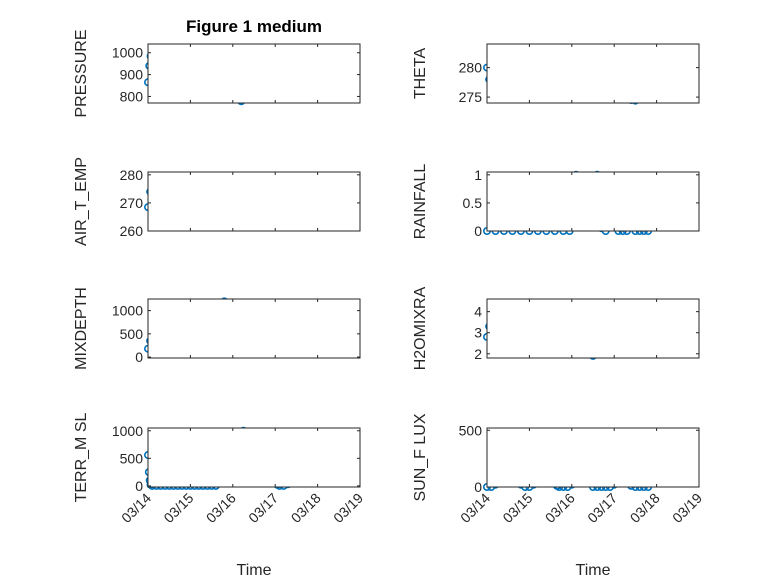 The width and height of the screenshot is (778, 583). Describe the element at coordinates (81, 328) in the screenshot. I see `y-axis-label: MIXDEPTH` at that location.